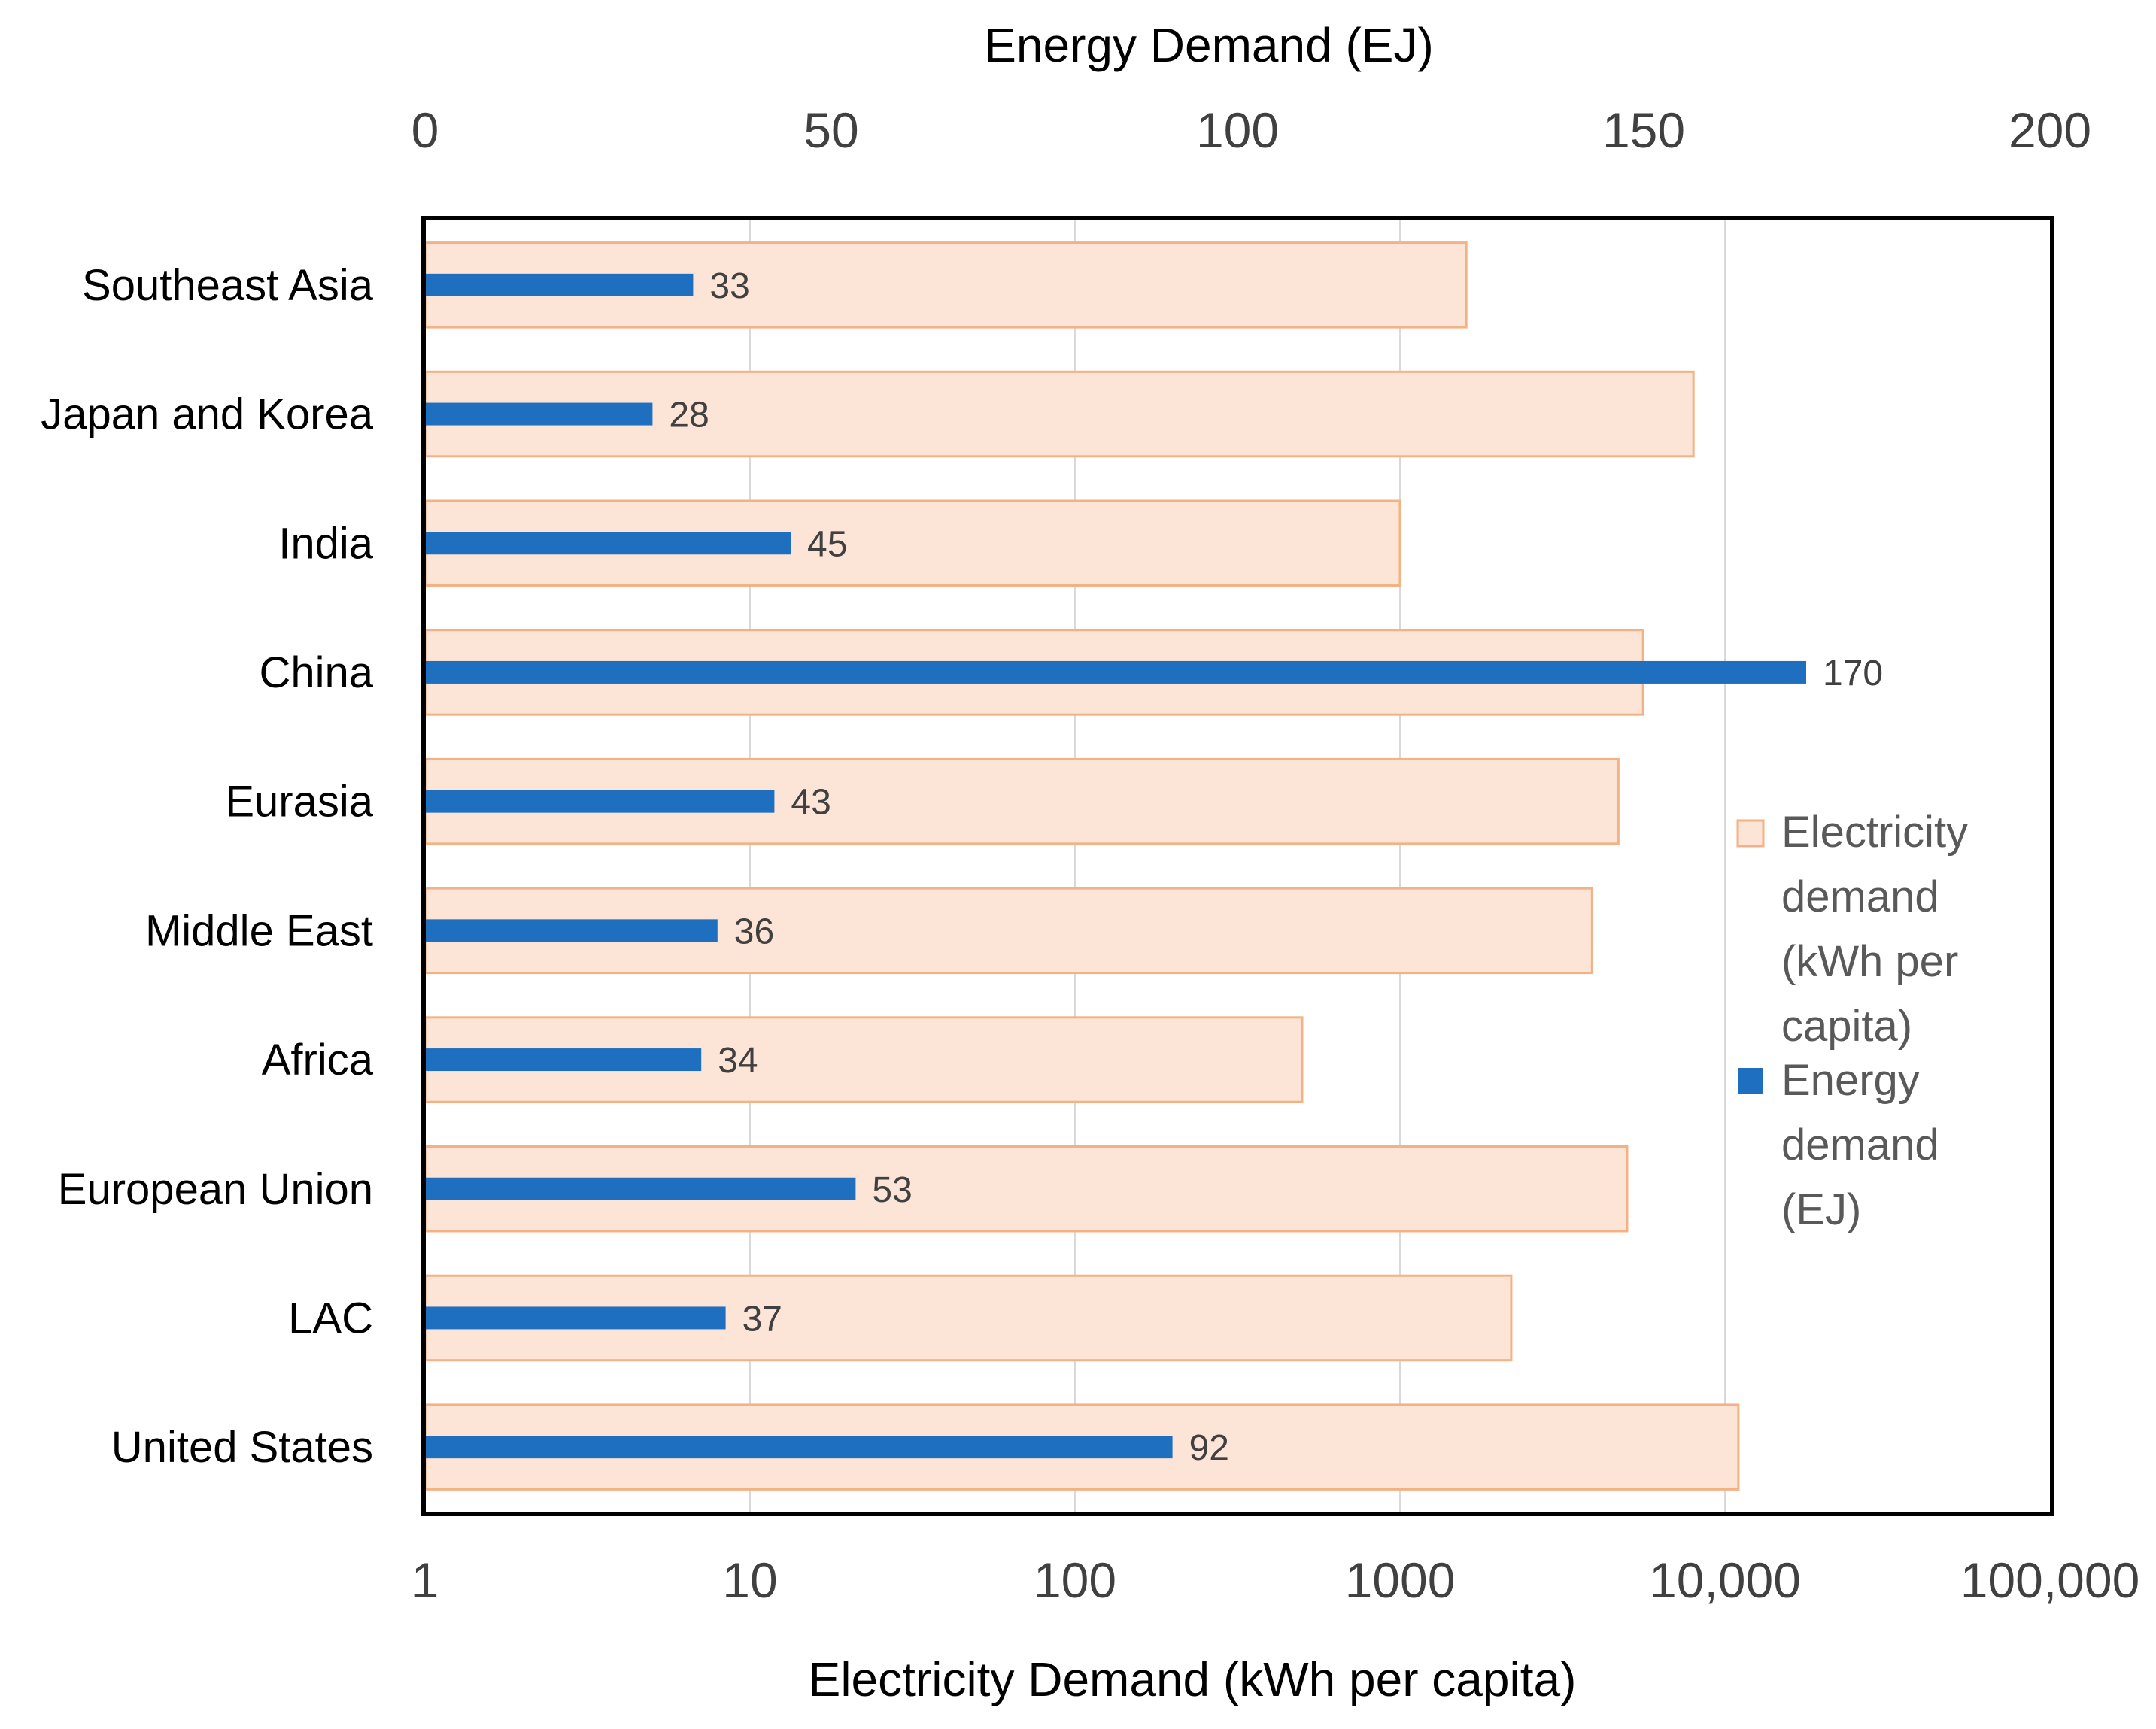 The width and height of the screenshot is (2156, 1729). Describe the element at coordinates (1400, 1580) in the screenshot. I see `bottom-tick-label: 1000` at that location.